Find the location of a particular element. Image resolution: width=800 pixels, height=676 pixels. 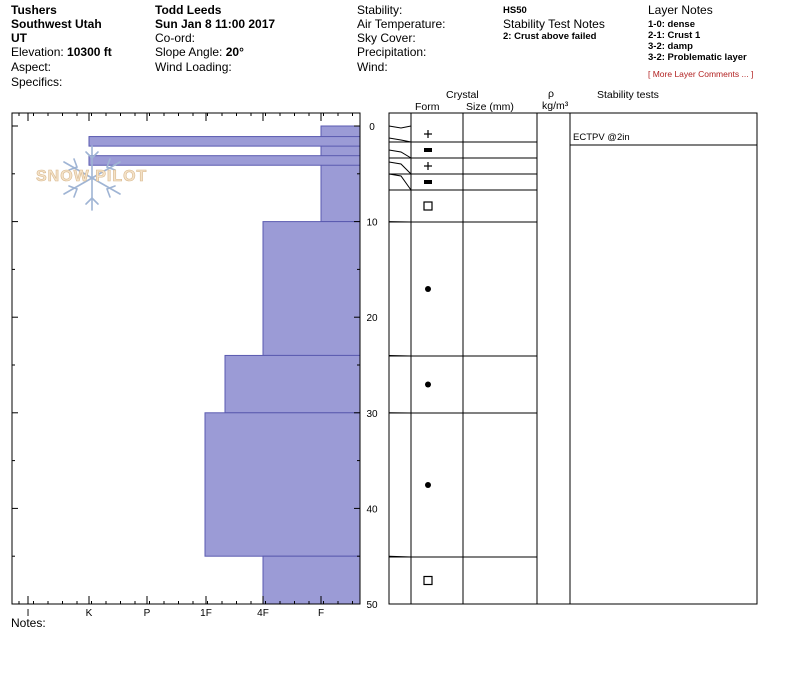

snowpilot-logo: SNOW PILOT is located at coordinates (92, 177).